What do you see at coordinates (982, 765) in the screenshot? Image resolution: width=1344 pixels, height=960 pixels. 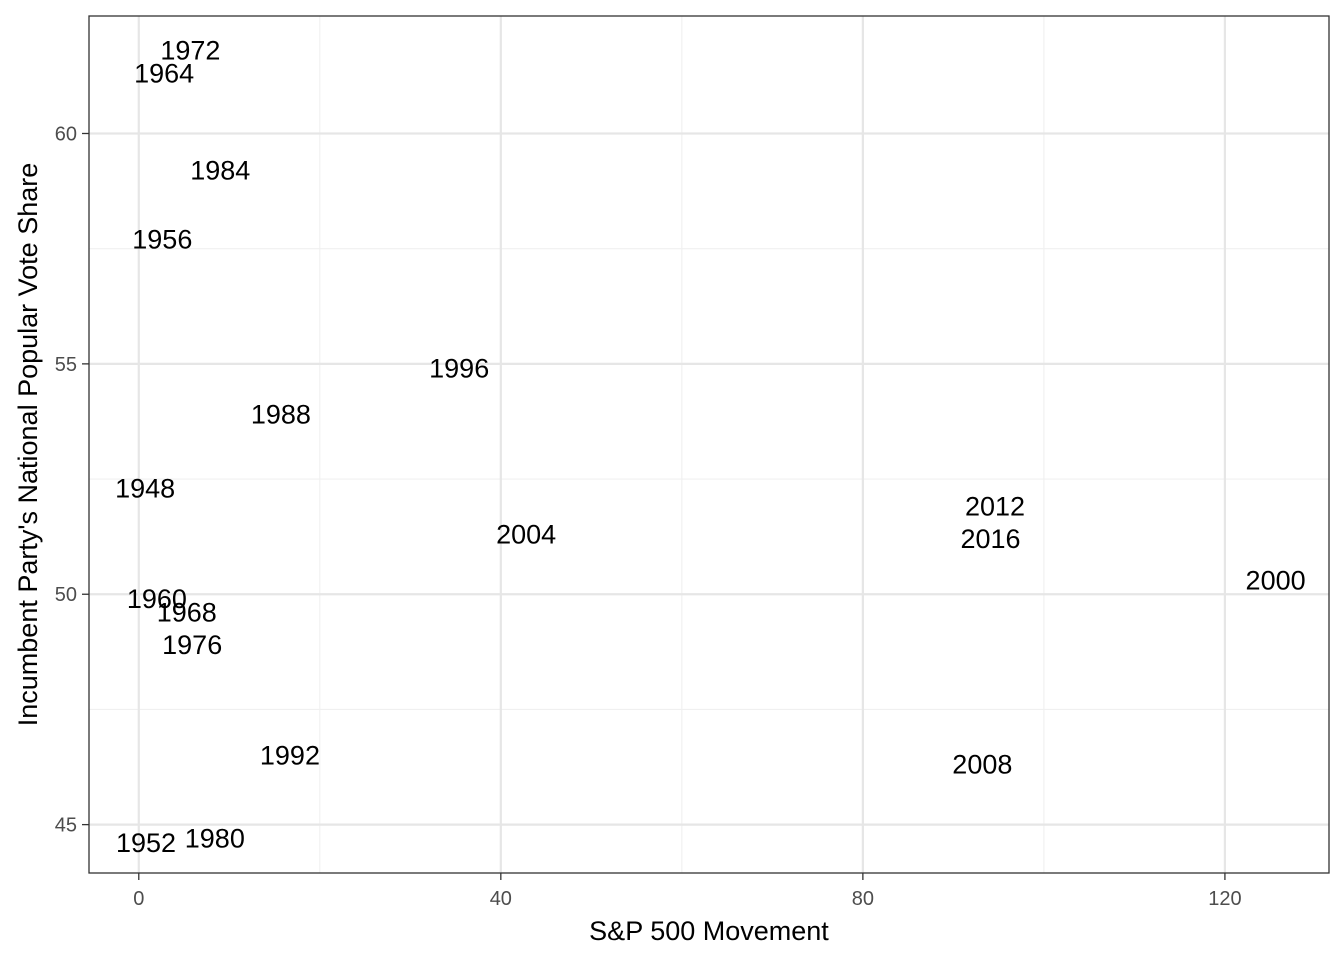 I see `point-label-2008: 2008` at bounding box center [982, 765].